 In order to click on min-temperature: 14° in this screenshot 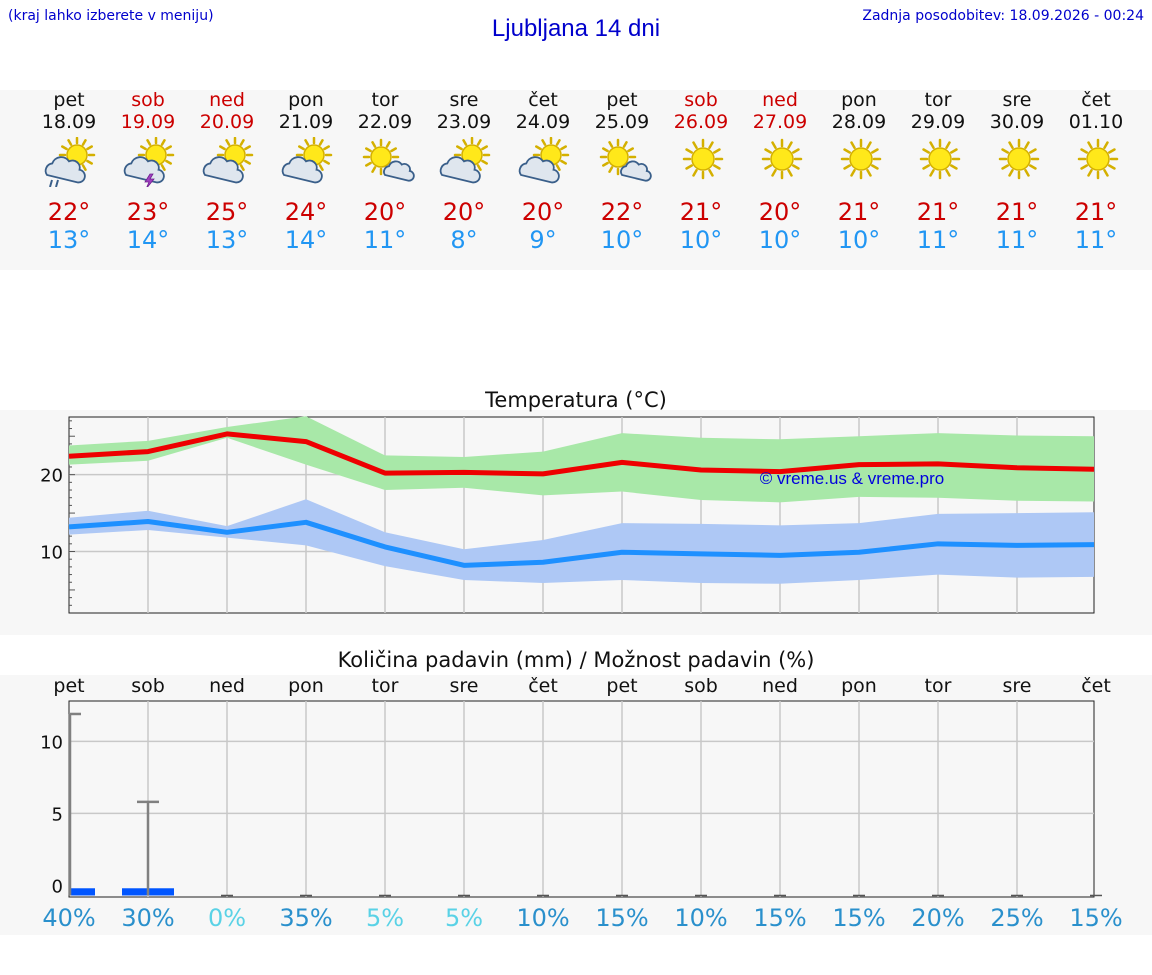, I will do `click(148, 240)`.